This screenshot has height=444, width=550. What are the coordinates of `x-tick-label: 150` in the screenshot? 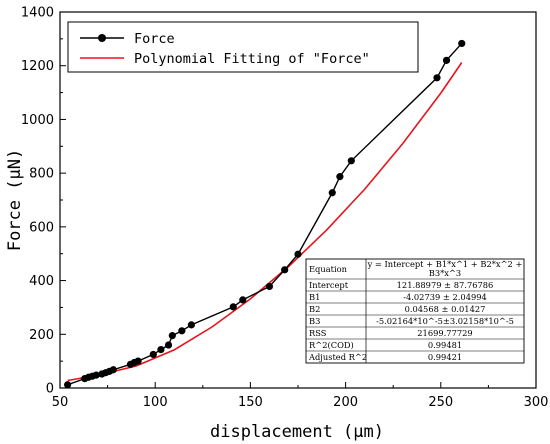 It's located at (250, 402).